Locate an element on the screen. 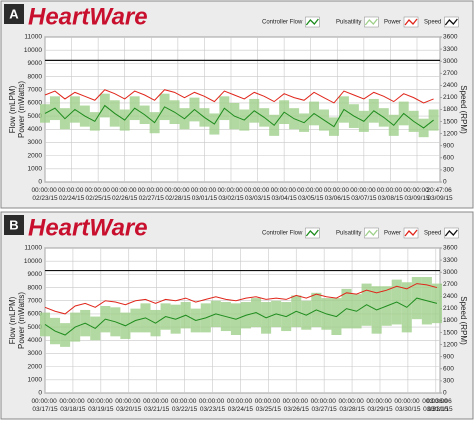  y2-tick-label: 1800 is located at coordinates (450, 109).